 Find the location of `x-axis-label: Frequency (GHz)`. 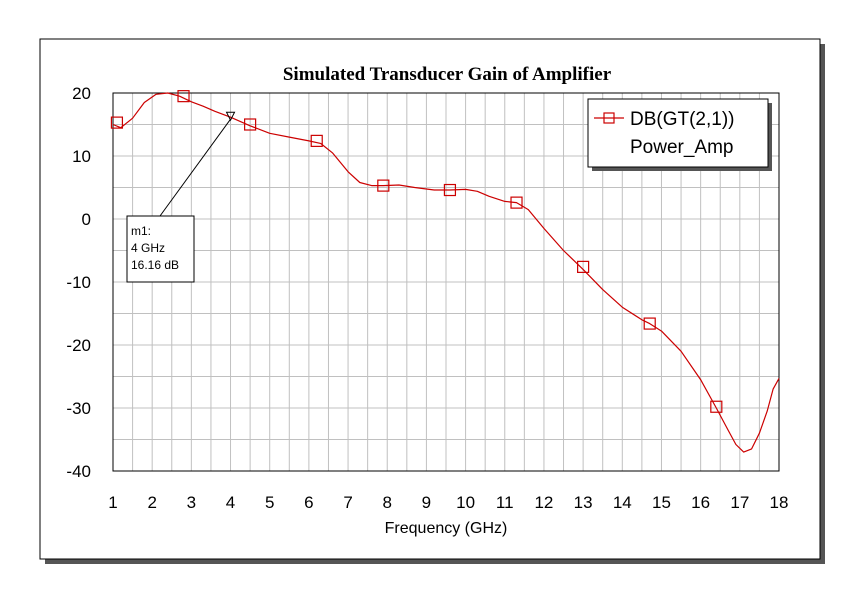

x-axis-label: Frequency (GHz) is located at coordinates (446, 528).